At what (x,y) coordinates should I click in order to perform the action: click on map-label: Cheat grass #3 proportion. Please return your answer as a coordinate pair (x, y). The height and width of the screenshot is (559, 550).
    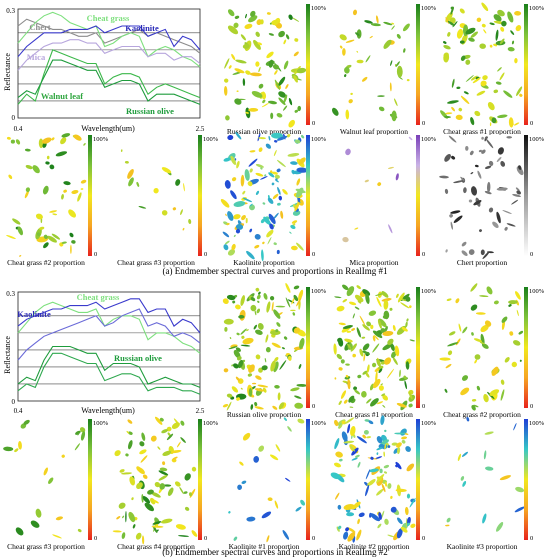
    Looking at the image, I should click on (46, 546).